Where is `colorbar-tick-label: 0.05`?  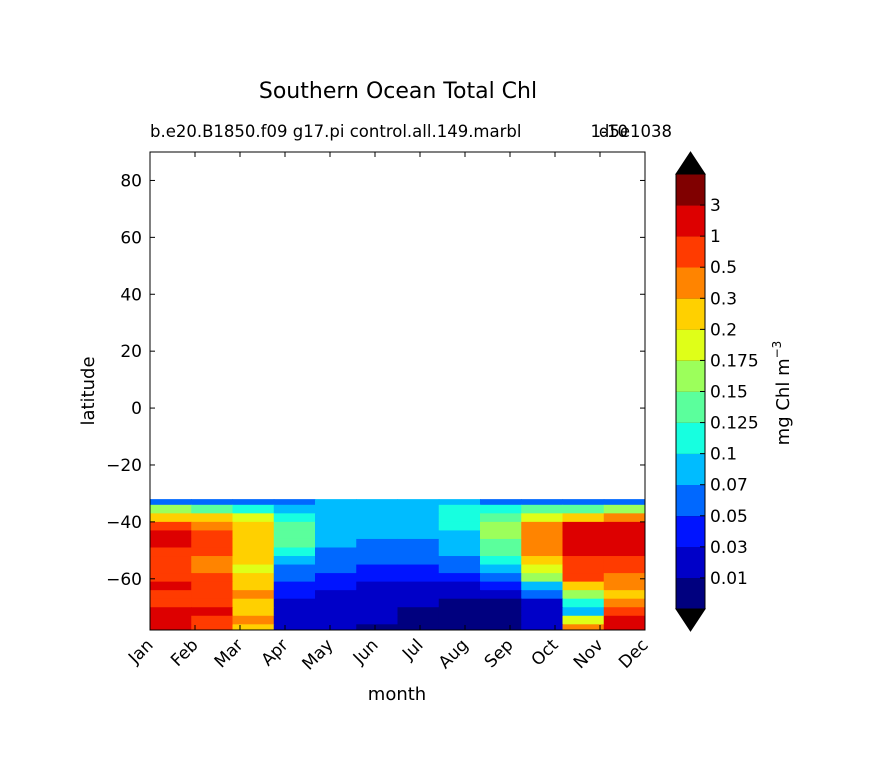
colorbar-tick-label: 0.05 is located at coordinates (729, 517).